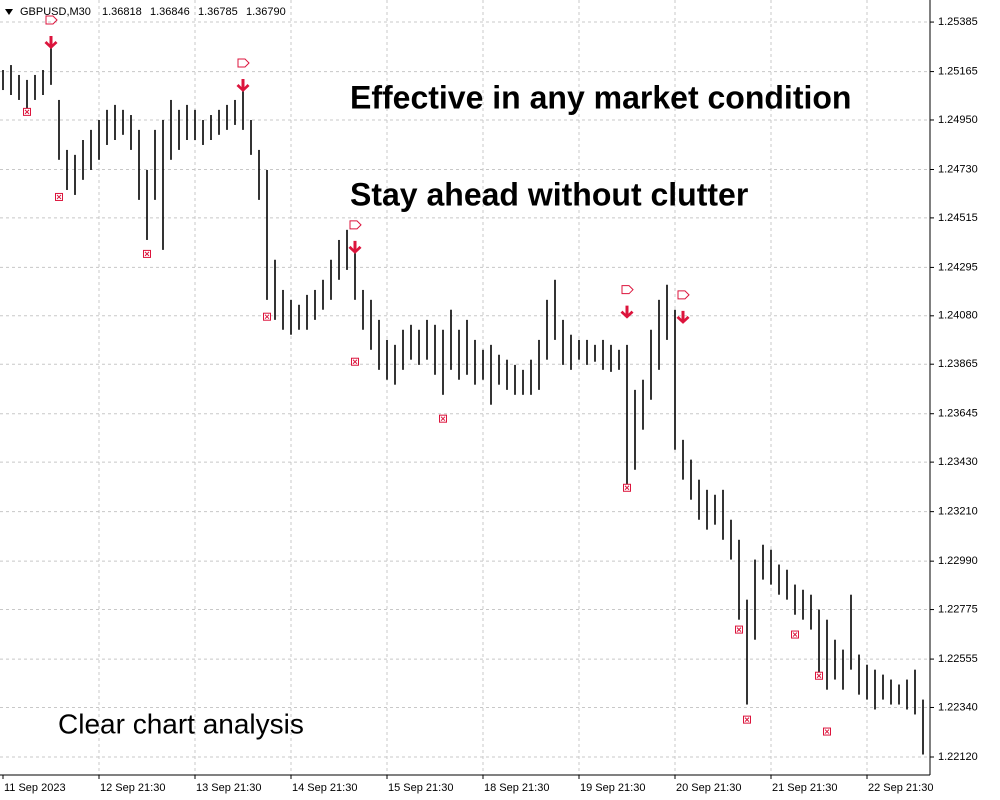 This screenshot has width=1000, height=800. I want to click on y-tick-label: 1.23865, so click(958, 364).